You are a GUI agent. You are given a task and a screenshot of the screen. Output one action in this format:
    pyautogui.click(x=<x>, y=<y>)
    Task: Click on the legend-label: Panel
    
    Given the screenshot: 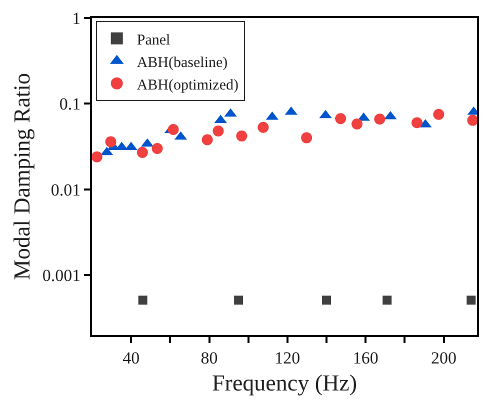 What is the action you would take?
    pyautogui.click(x=153, y=40)
    